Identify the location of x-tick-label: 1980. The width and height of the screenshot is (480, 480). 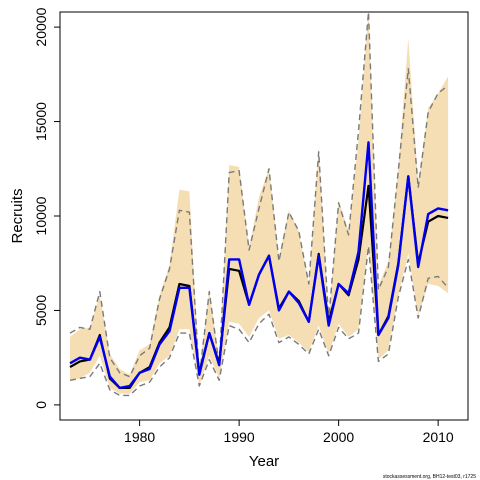
(139, 437).